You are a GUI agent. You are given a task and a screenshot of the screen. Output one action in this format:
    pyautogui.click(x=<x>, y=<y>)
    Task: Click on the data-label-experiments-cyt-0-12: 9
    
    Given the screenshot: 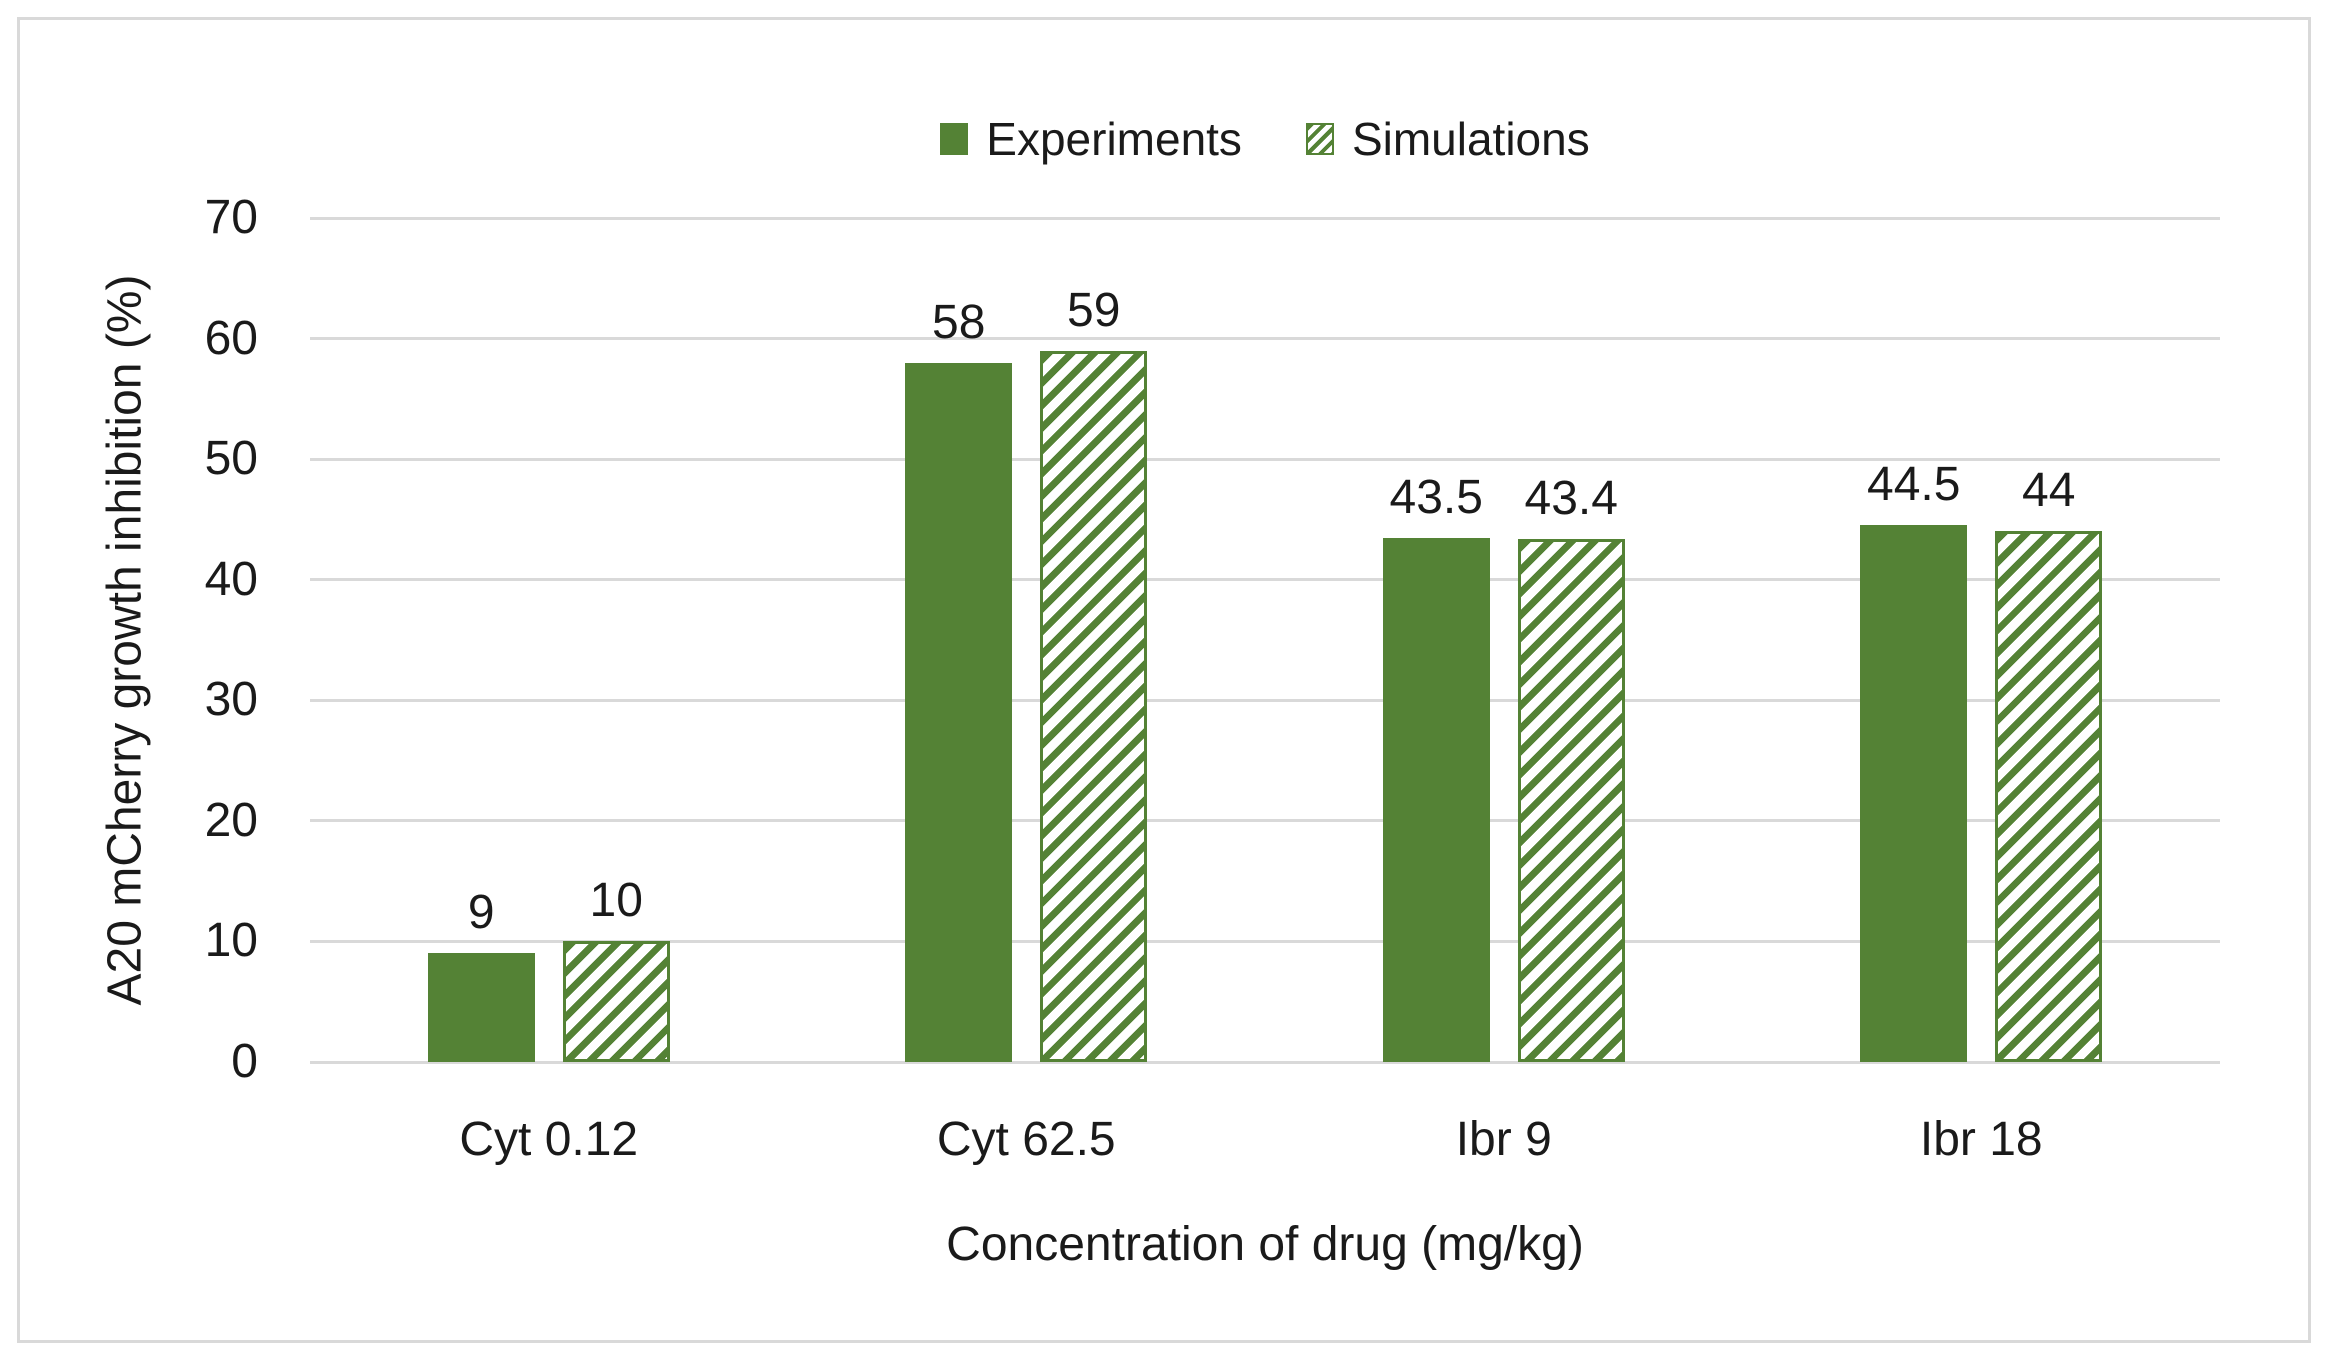 What is the action you would take?
    pyautogui.click(x=481, y=913)
    